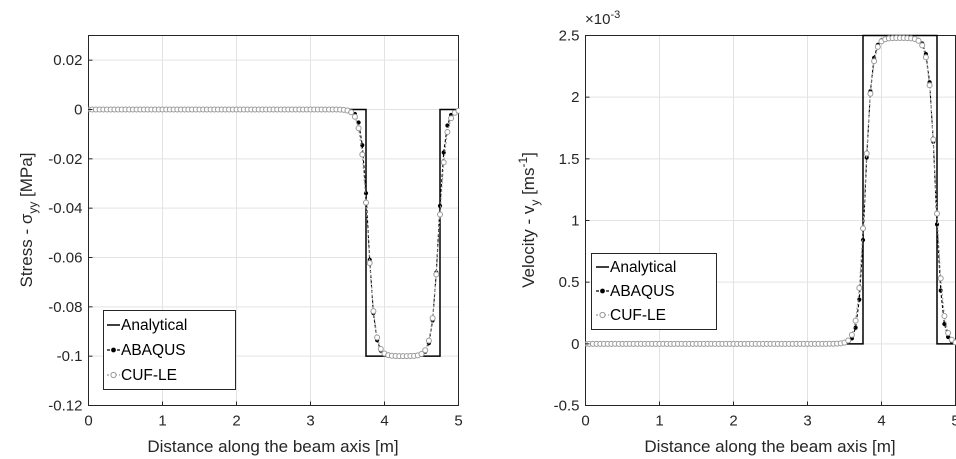  I want to click on velocity-x-tick-label: 1, so click(659, 421).